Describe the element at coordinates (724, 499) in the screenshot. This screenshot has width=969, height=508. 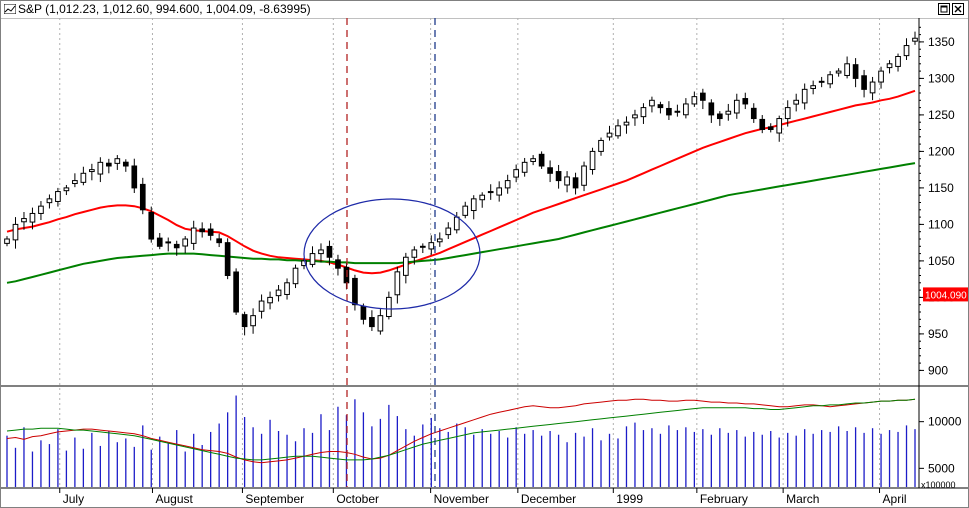
I see `month-label: February` at that location.